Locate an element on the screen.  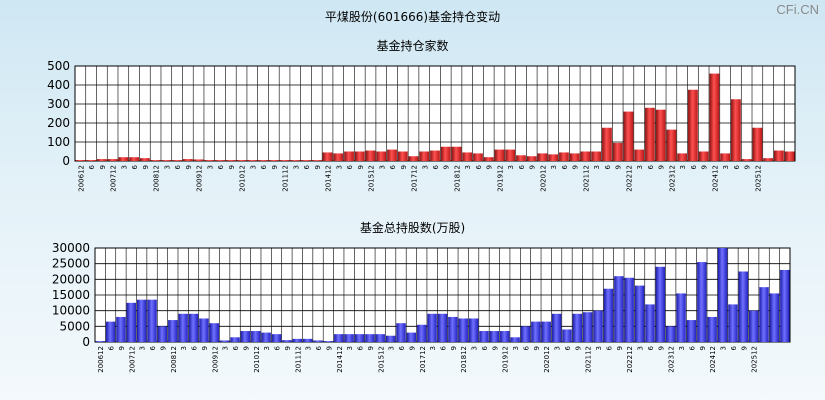
chart2-y-tick-label: 25000 is located at coordinates (71, 264).